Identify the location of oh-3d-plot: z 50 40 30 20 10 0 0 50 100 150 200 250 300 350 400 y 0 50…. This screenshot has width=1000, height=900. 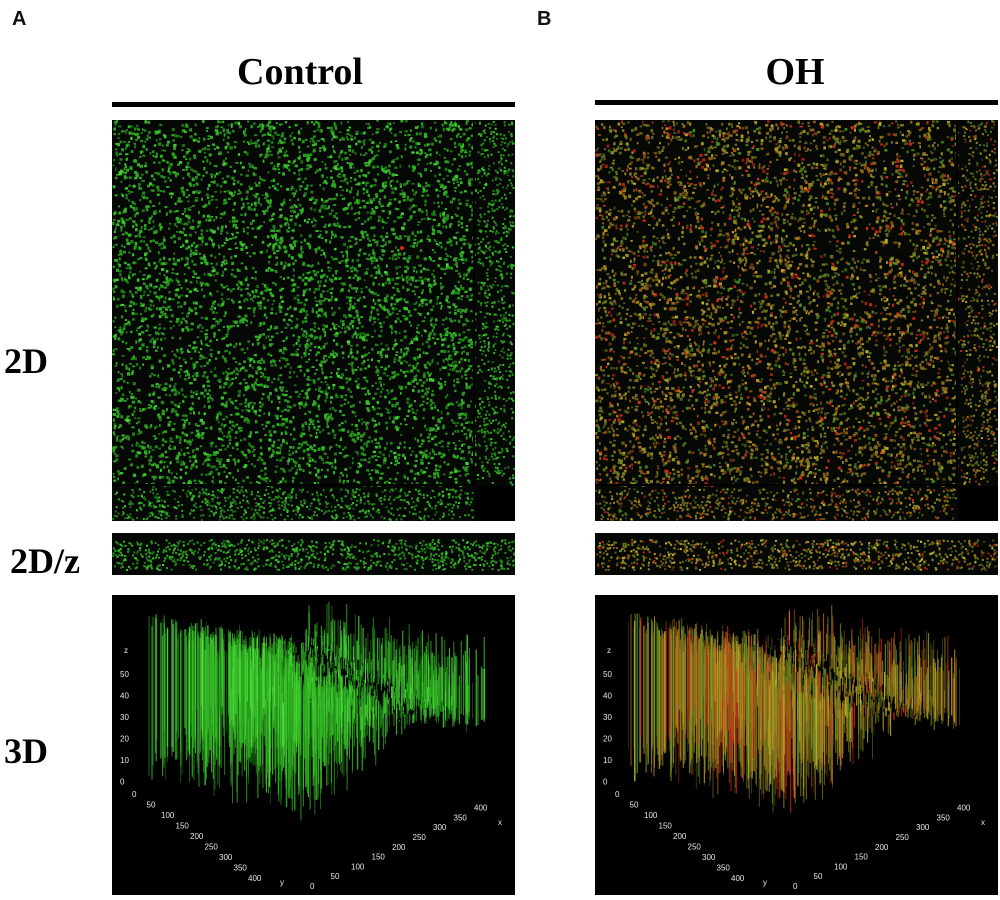
(796, 745).